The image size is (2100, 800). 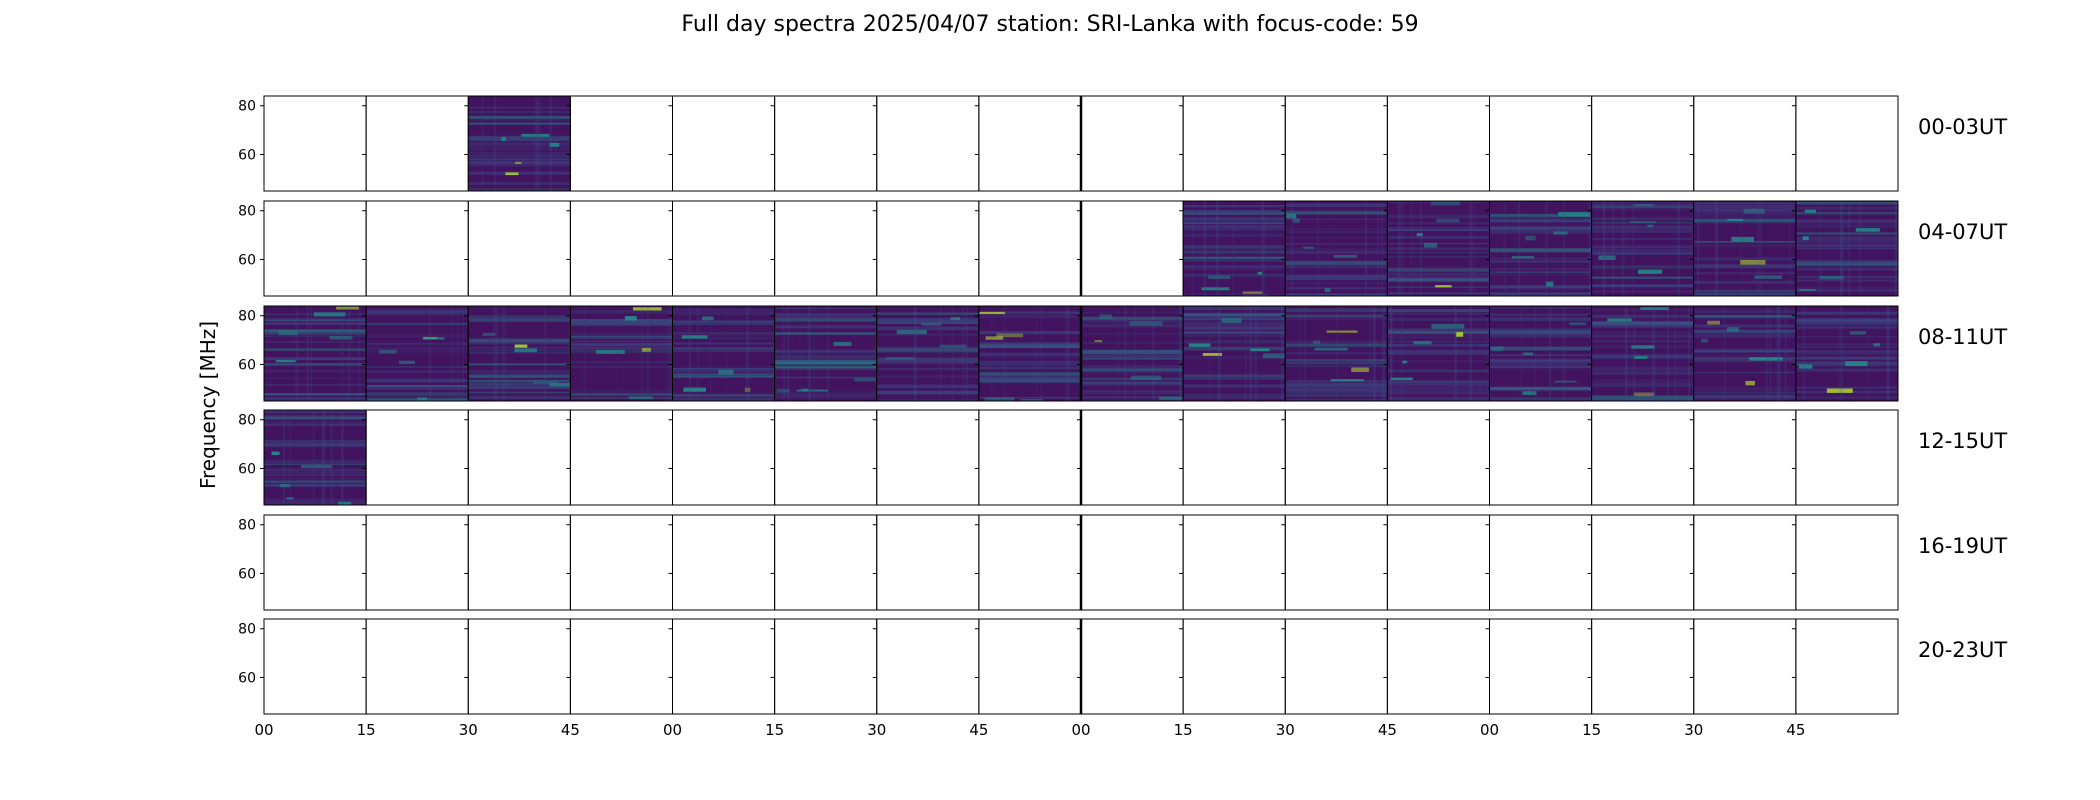 I want to click on row-label: 16-19UT, so click(x=1962, y=546).